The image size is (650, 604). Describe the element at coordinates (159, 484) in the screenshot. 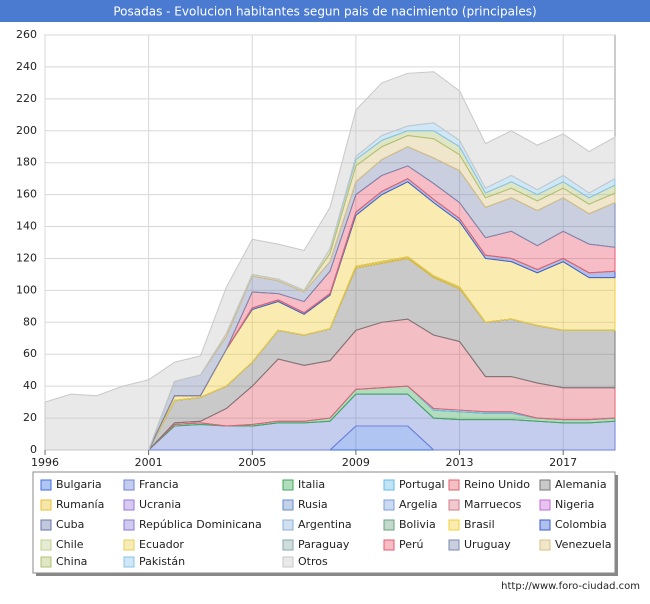

I see `legend-label: Francia` at that location.